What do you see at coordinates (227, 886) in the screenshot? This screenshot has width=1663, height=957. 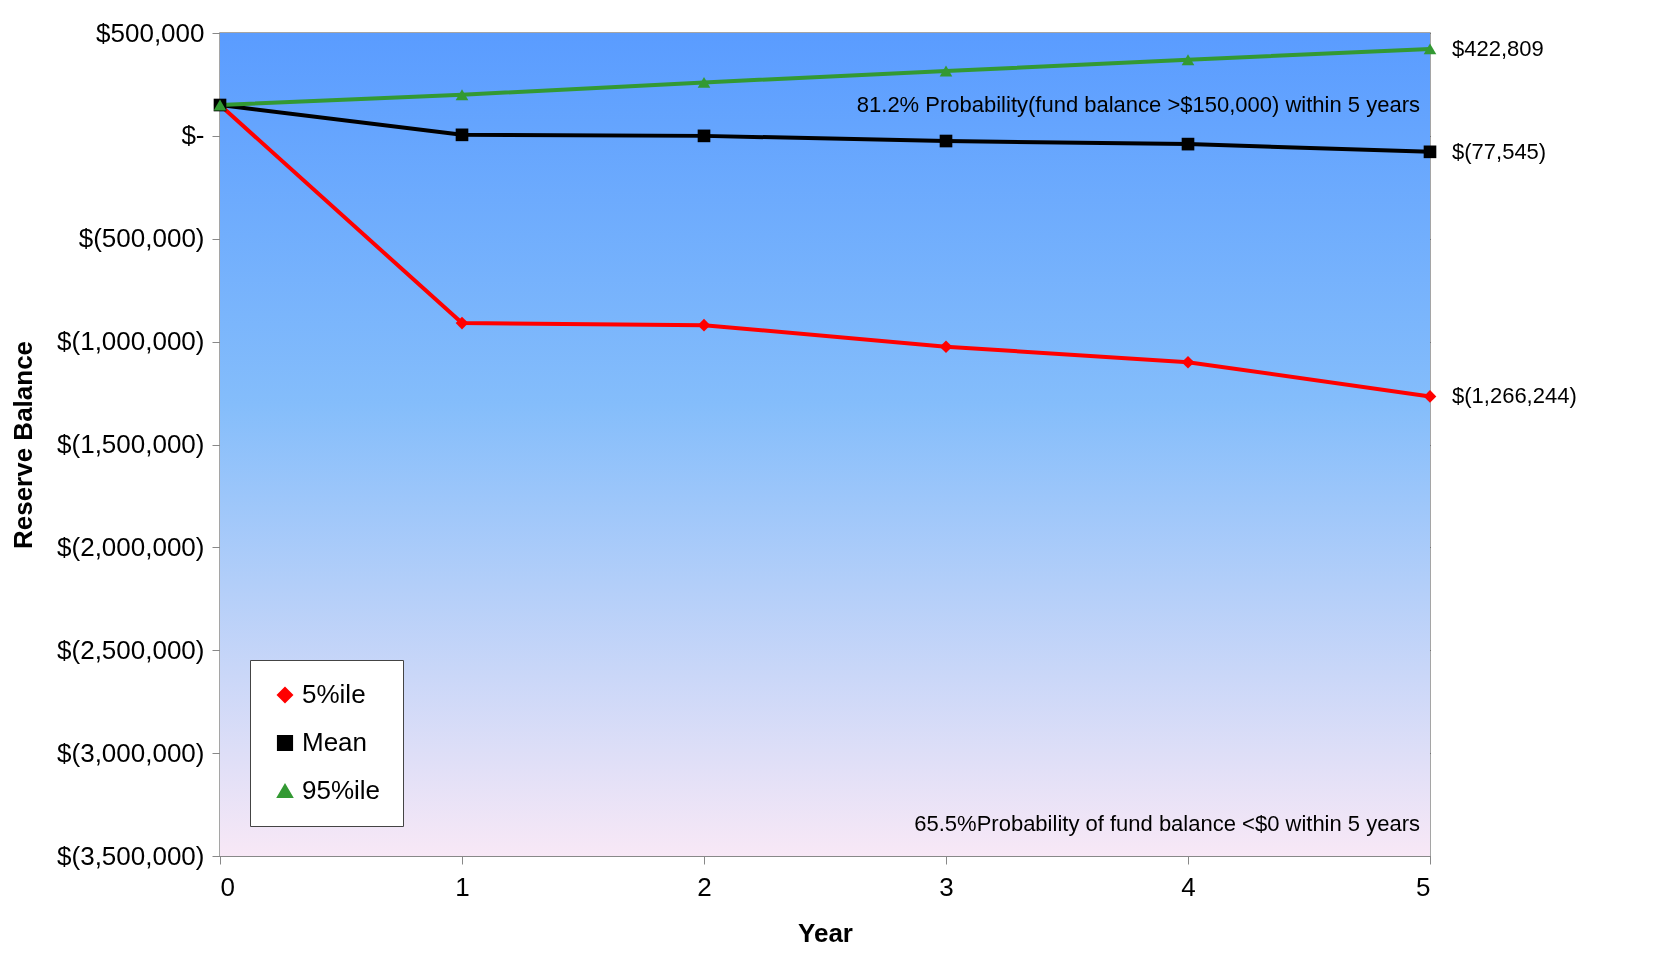 I see `x-tick-label: 0` at bounding box center [227, 886].